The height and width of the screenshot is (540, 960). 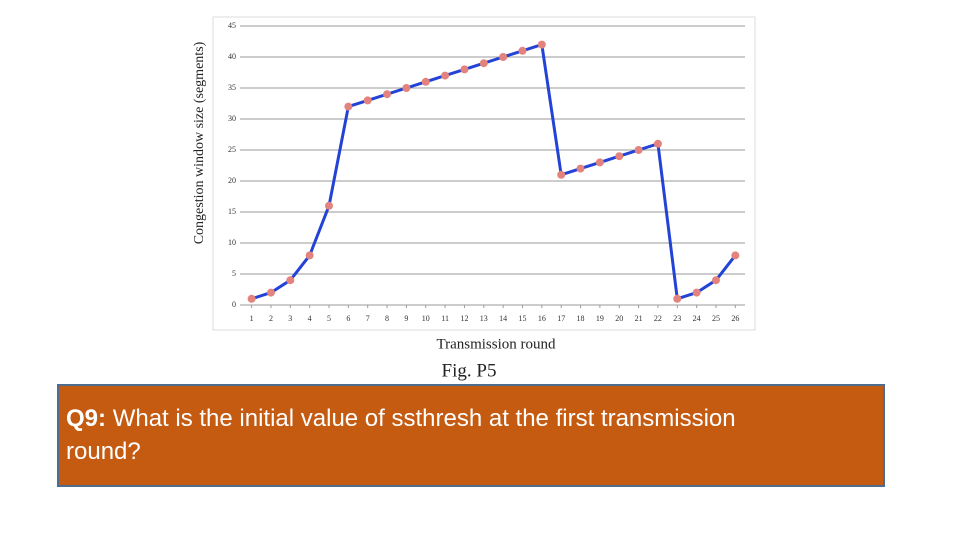 What do you see at coordinates (426, 318) in the screenshot?
I see `x-tick-label: 10` at bounding box center [426, 318].